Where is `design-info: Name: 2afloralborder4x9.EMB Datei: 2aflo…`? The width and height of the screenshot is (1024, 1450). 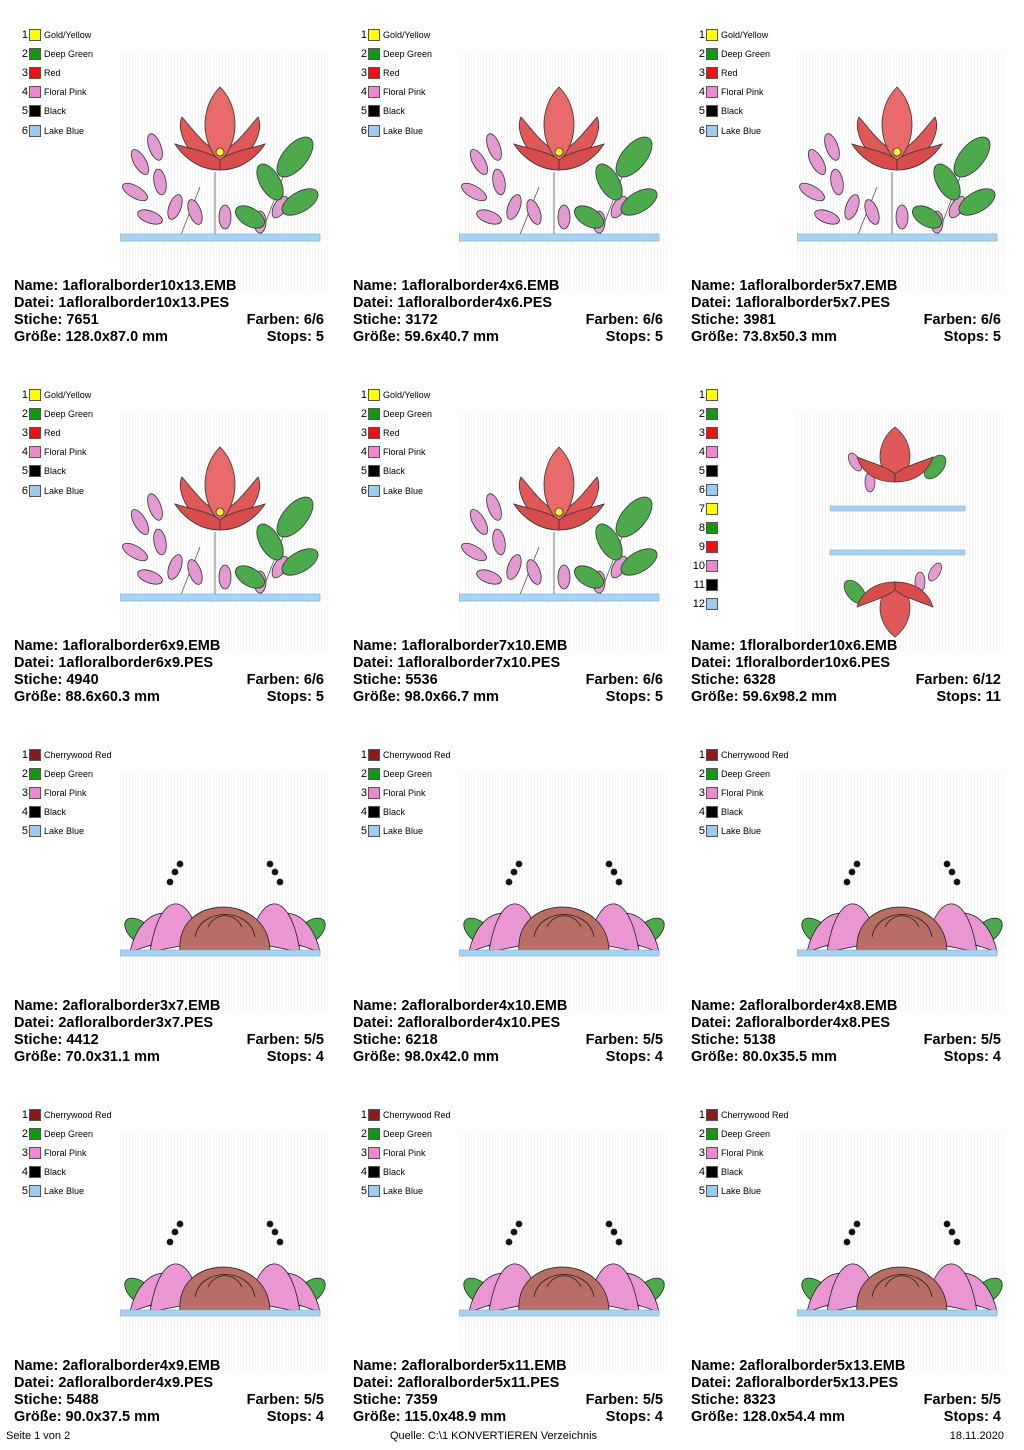 design-info: Name: 2afloralborder4x9.EMB Datei: 2aflo… is located at coordinates (169, 1392).